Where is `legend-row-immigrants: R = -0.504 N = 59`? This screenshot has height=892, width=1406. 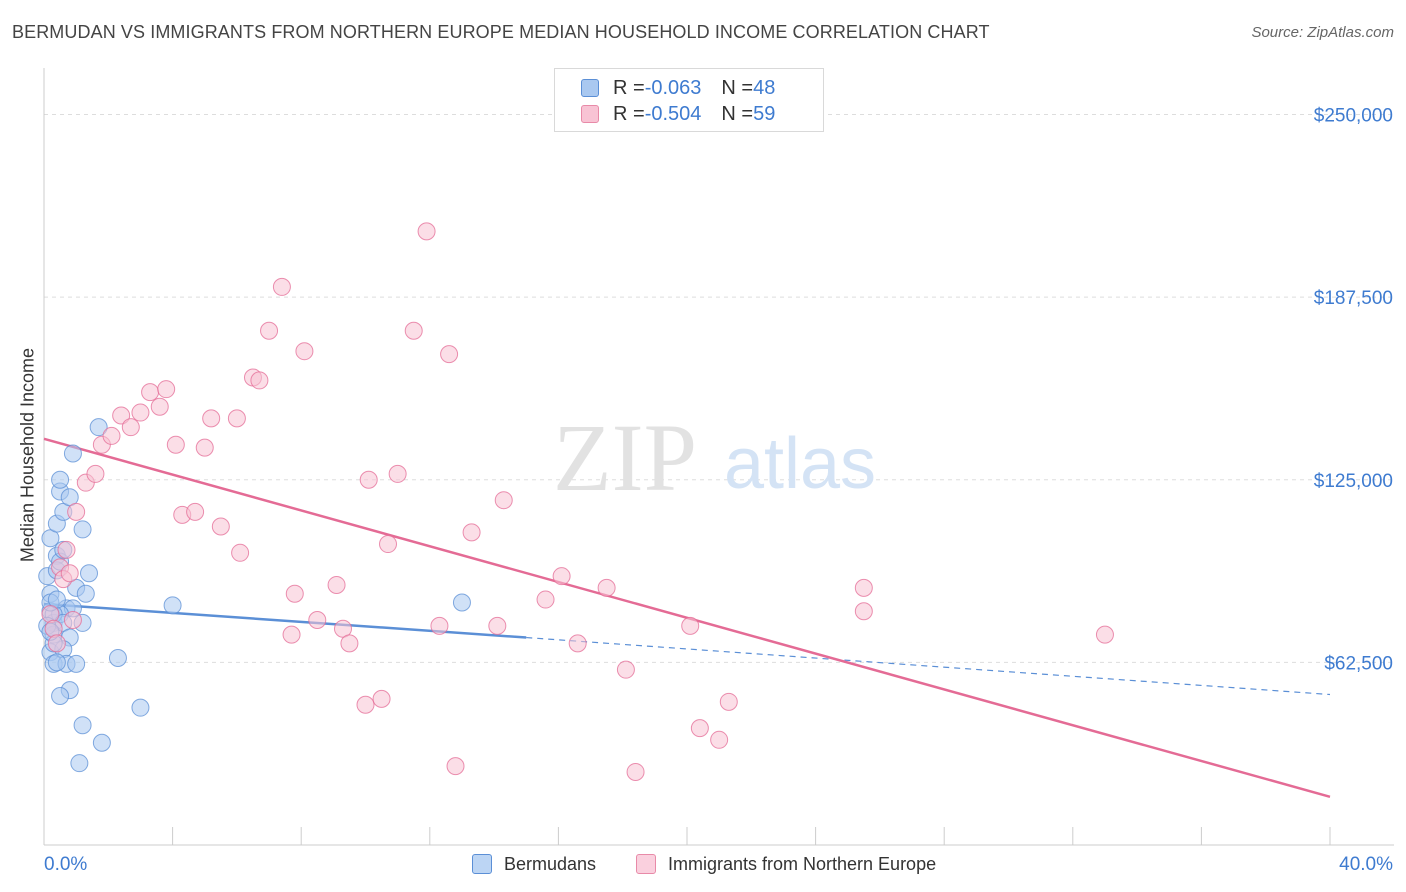
legend-row-immigrants: R = -0.504 N = 59 is located at coordinates (678, 114).